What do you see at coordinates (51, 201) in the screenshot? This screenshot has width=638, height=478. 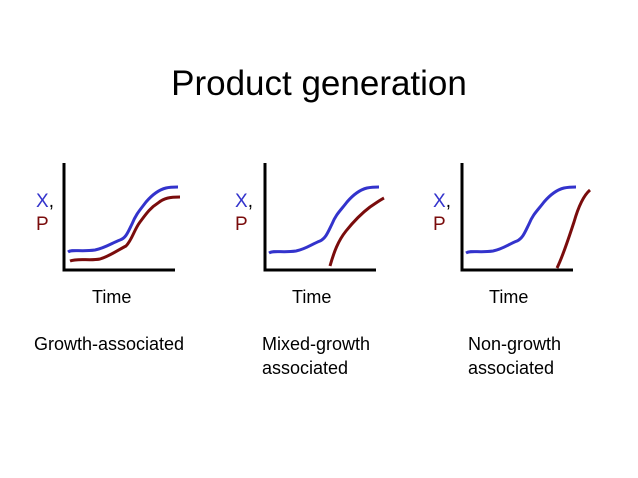 I see `panel-1-y-label-comma: ,` at bounding box center [51, 201].